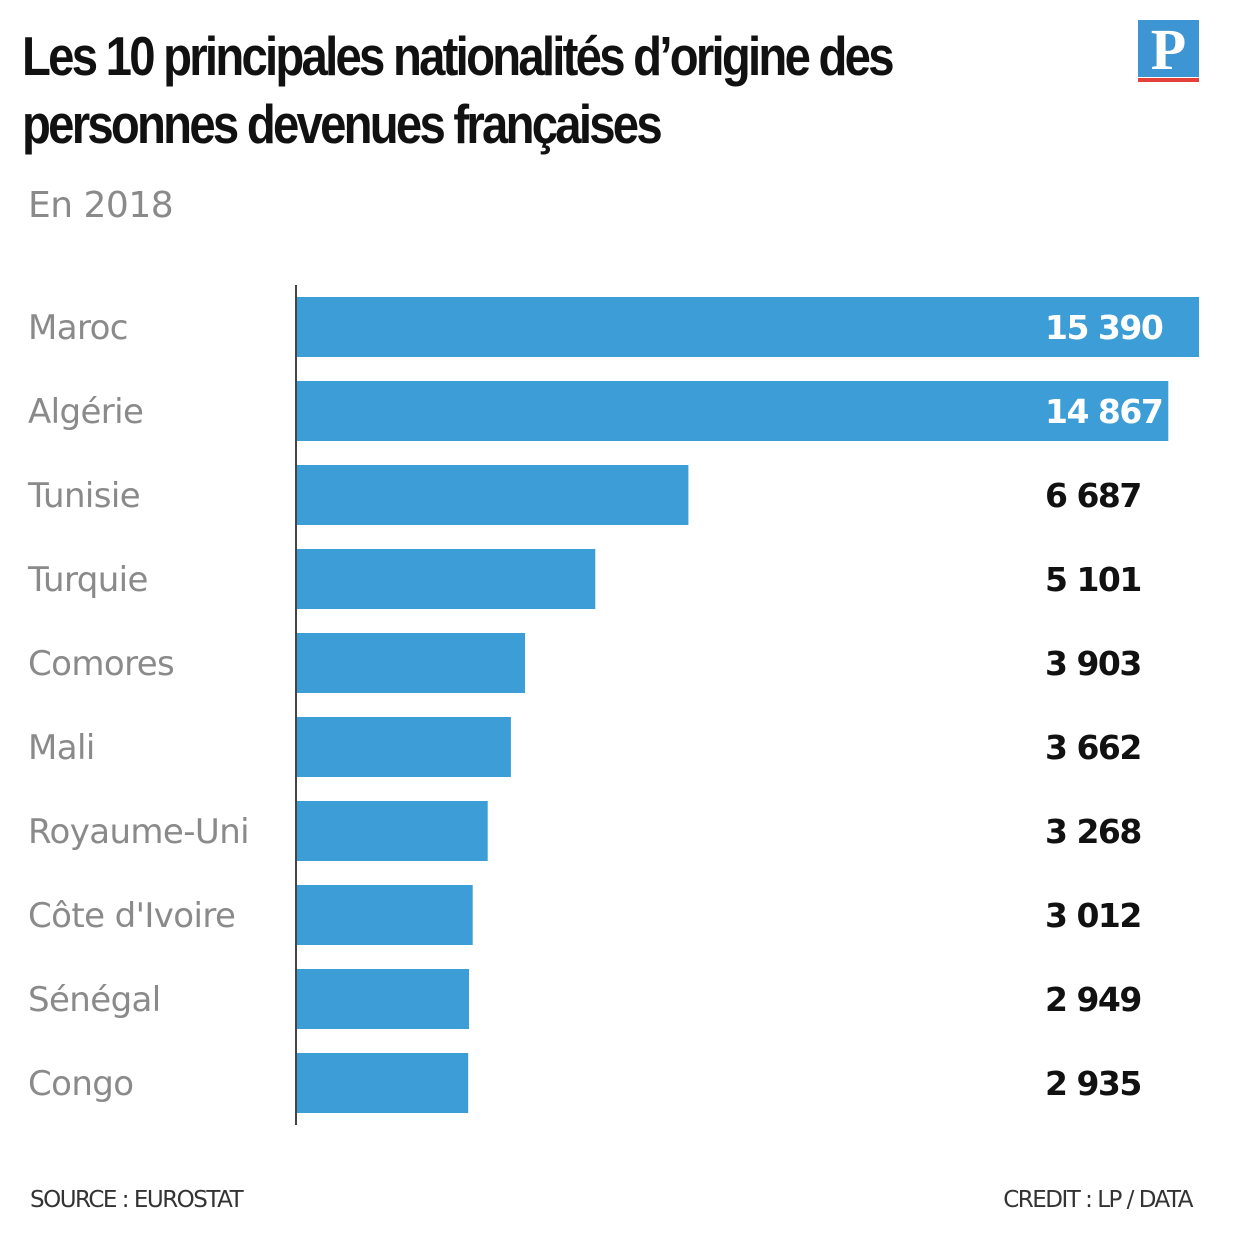 Image resolution: width=1234 pixels, height=1246 pixels. I want to click on value-label: 14 867, so click(1103, 411).